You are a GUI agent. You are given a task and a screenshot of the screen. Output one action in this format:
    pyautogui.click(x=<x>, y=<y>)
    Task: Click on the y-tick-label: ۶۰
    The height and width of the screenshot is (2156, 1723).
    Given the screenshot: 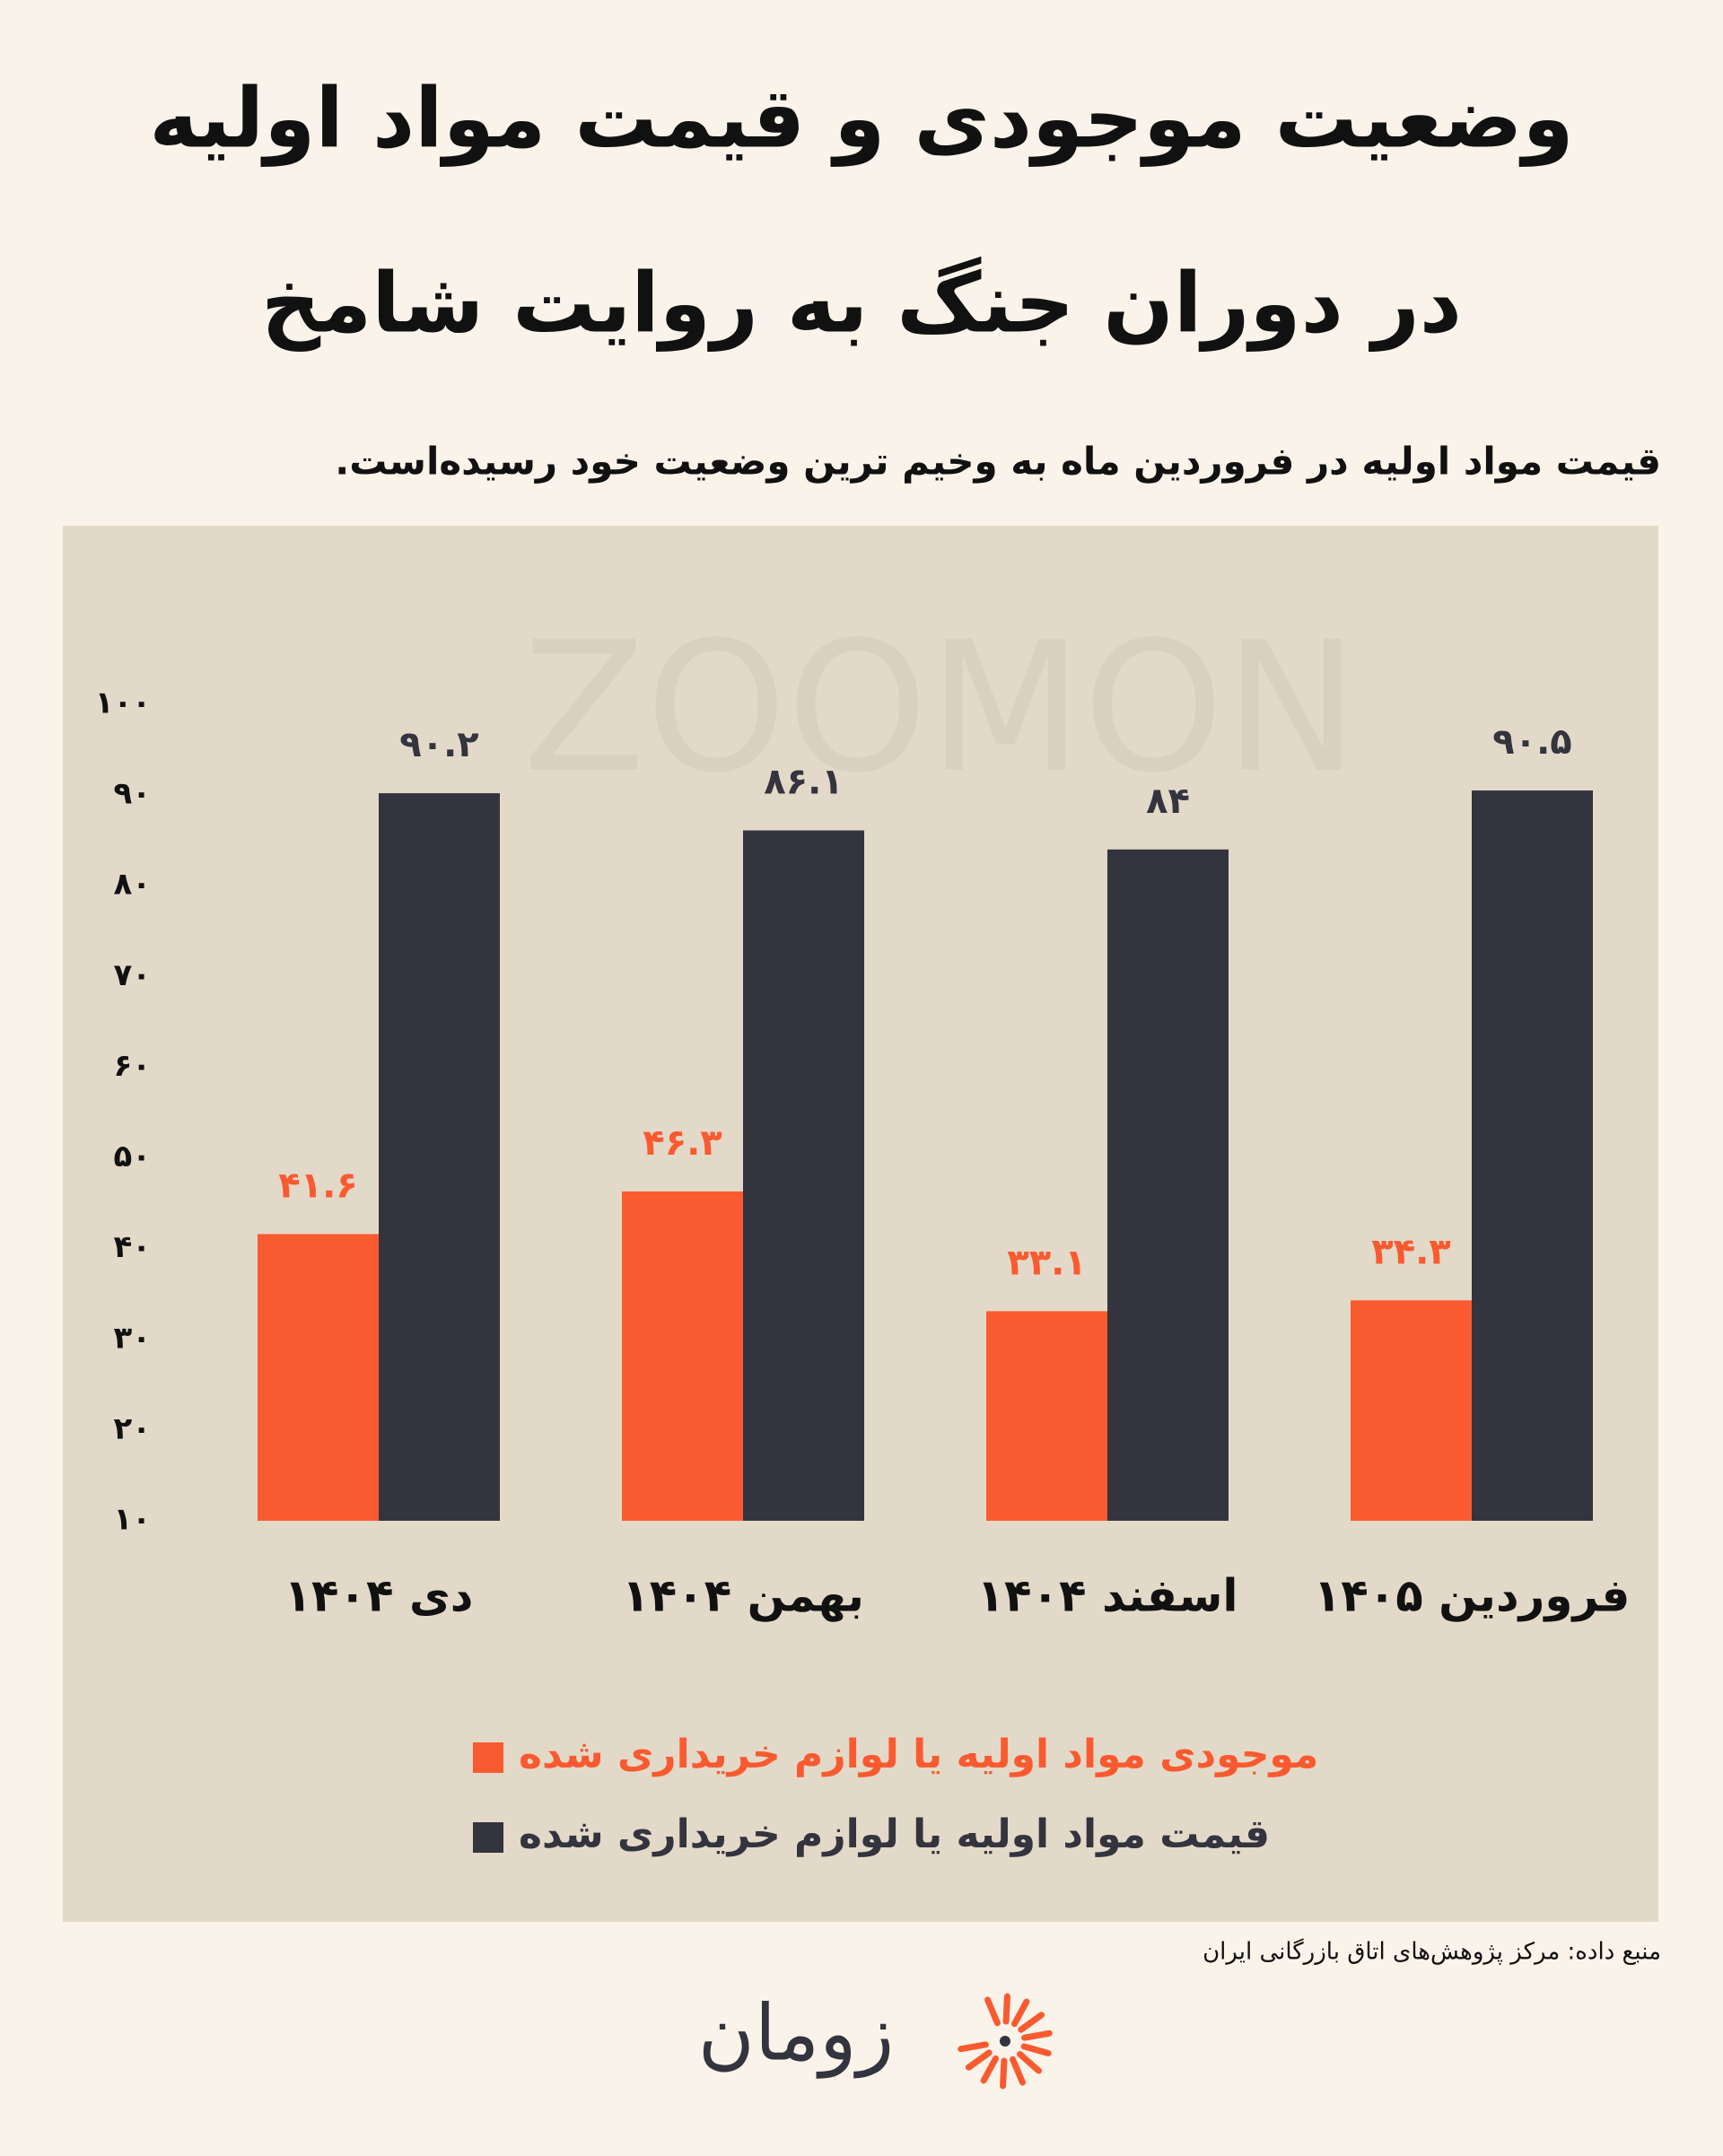 What is the action you would take?
    pyautogui.click(x=132, y=1066)
    